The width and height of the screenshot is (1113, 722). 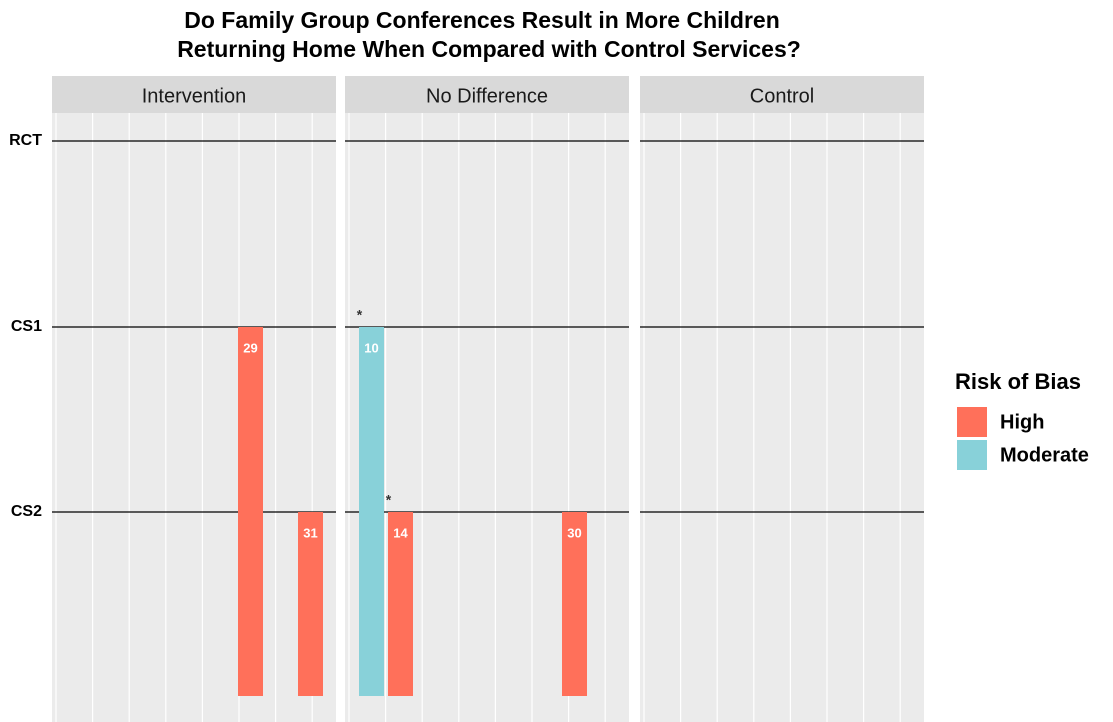 I want to click on strip-label: Control, so click(x=782, y=96).